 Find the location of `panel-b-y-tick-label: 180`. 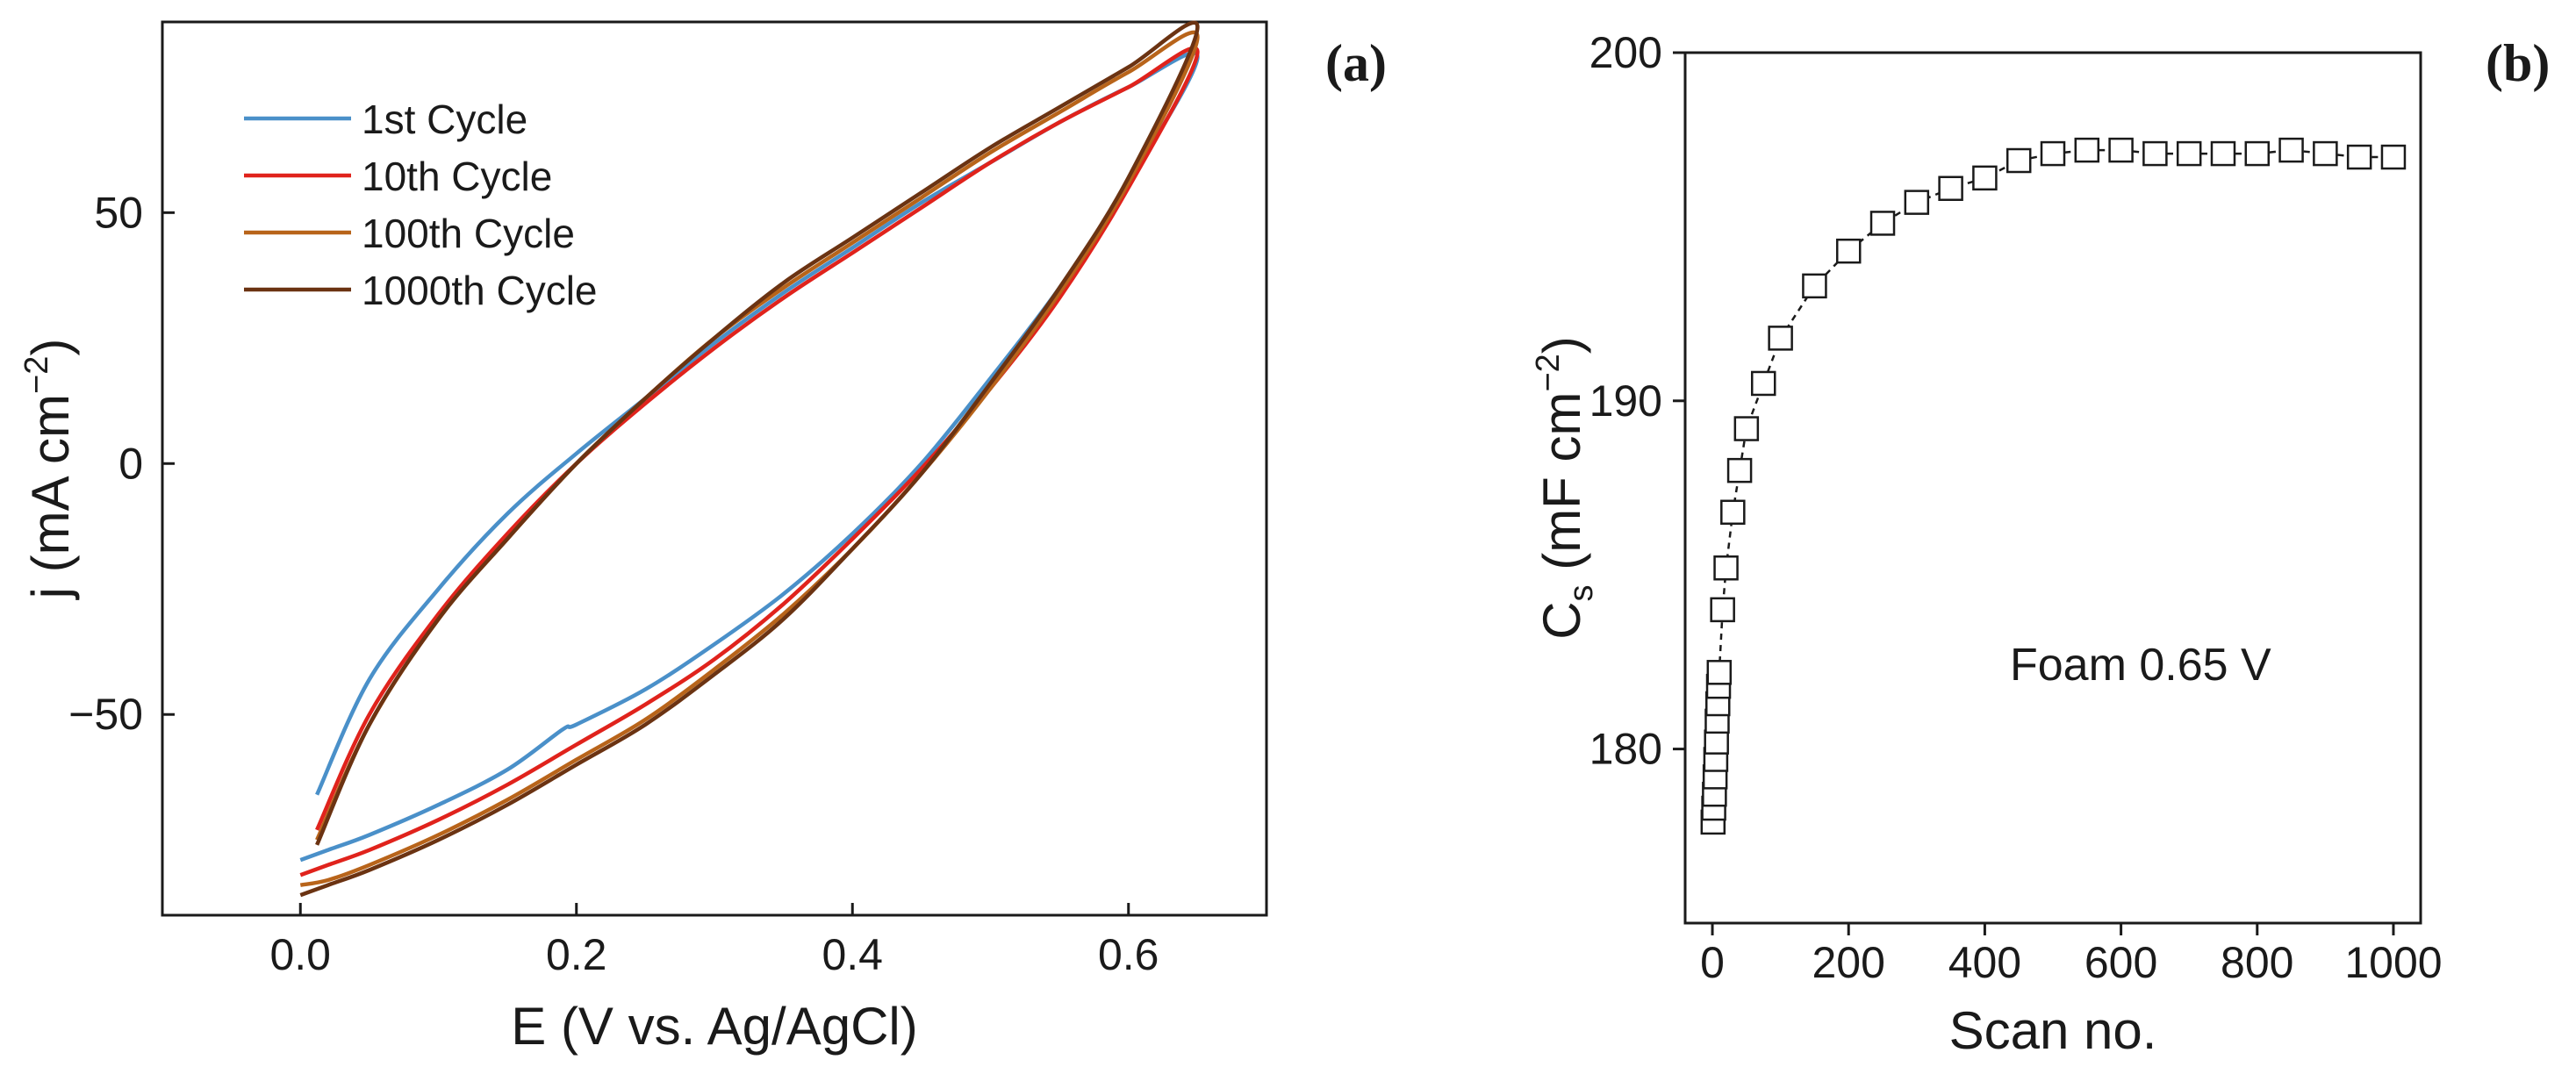

panel-b-y-tick-label: 180 is located at coordinates (1626, 749).